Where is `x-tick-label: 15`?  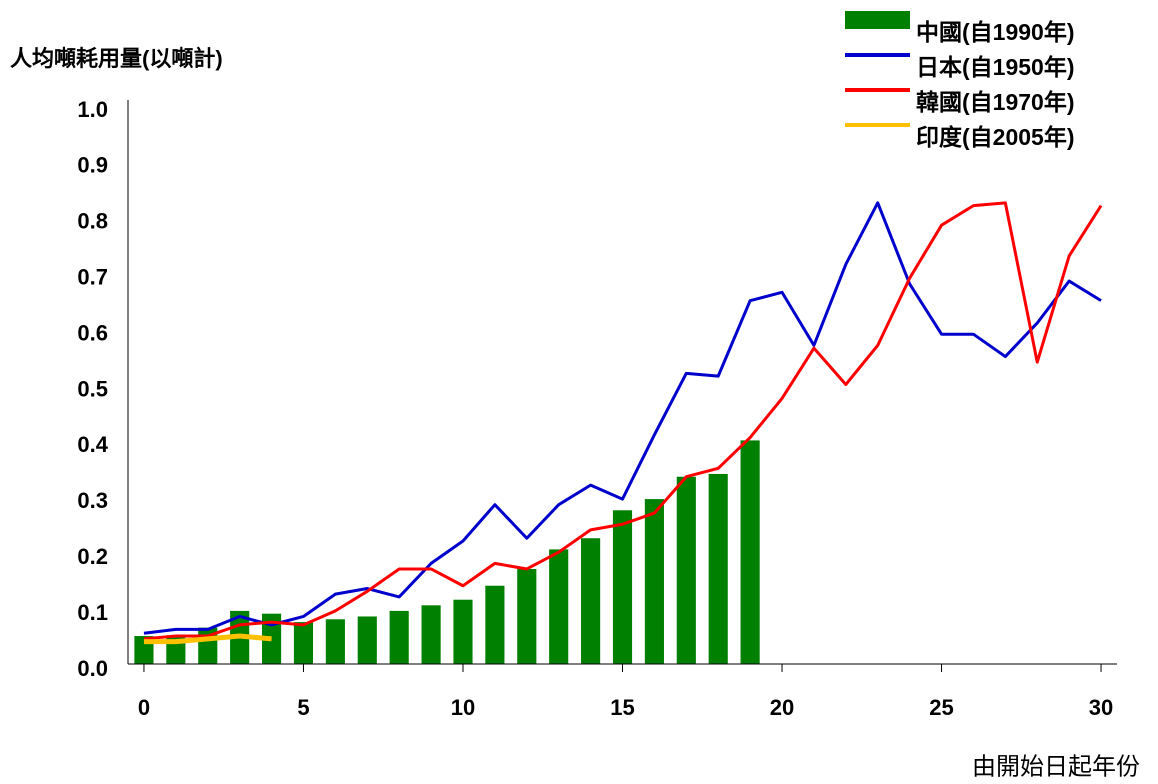
x-tick-label: 15 is located at coordinates (622, 707).